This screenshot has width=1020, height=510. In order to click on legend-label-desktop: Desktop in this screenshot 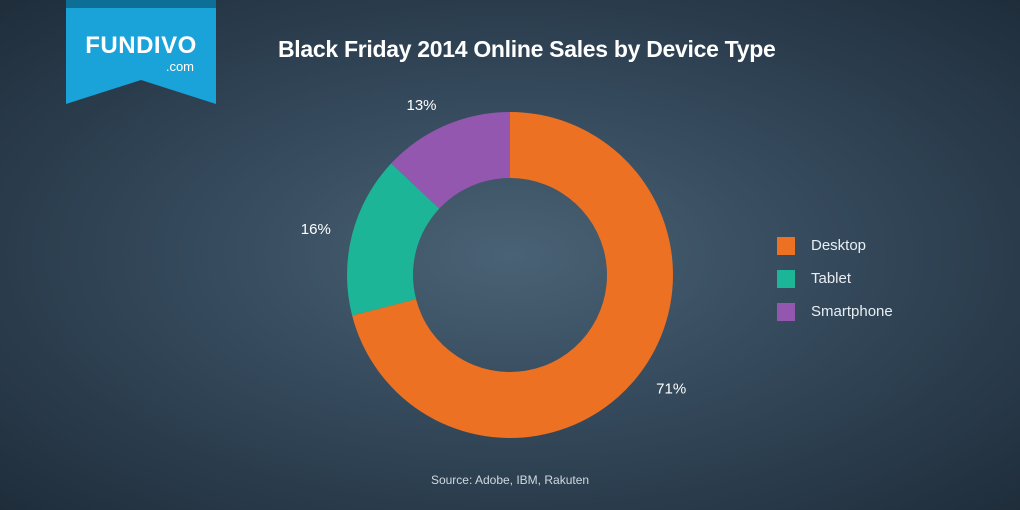, I will do `click(839, 245)`.